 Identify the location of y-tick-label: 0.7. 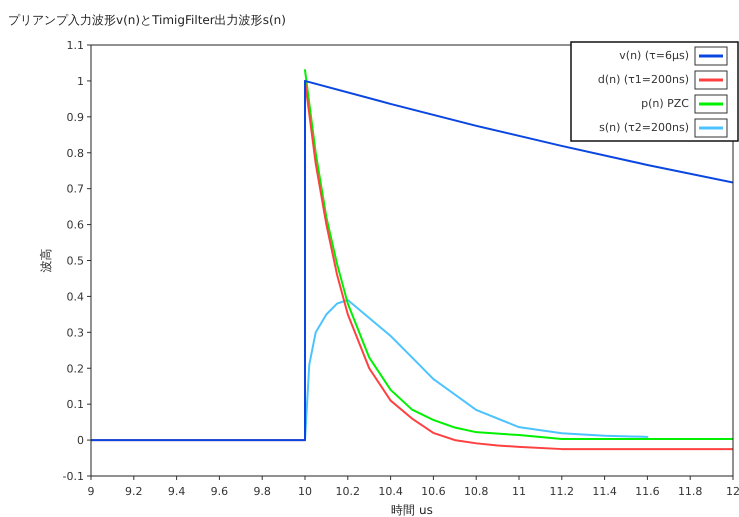
(75, 189).